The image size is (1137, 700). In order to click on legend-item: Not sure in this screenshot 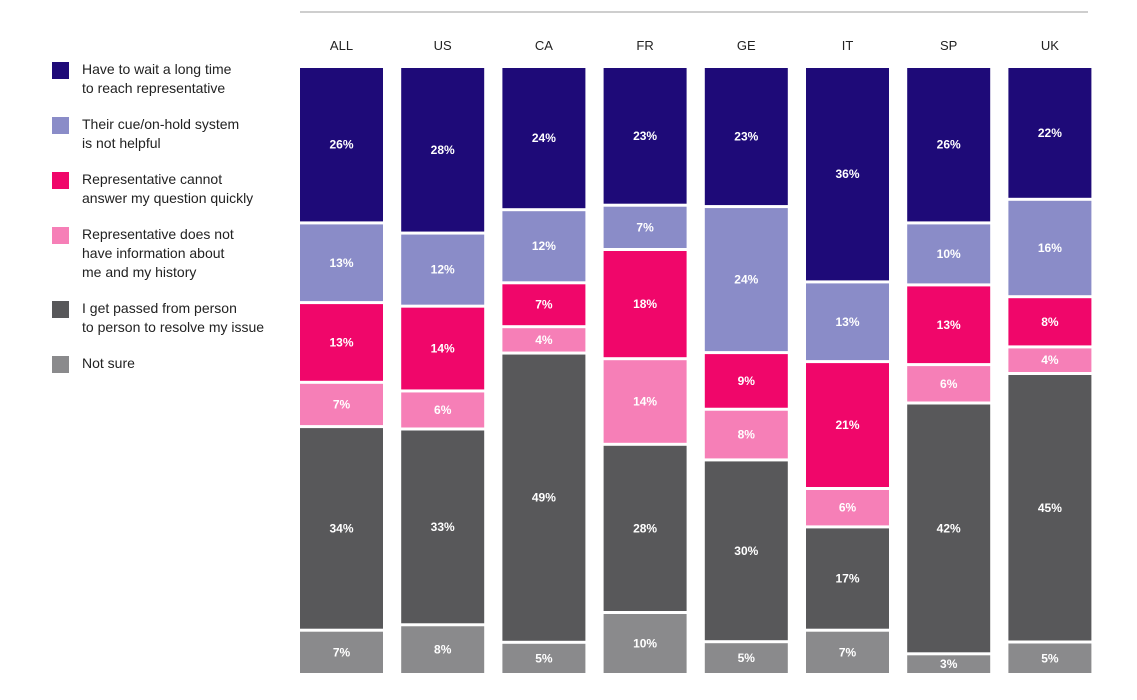, I will do `click(172, 363)`.